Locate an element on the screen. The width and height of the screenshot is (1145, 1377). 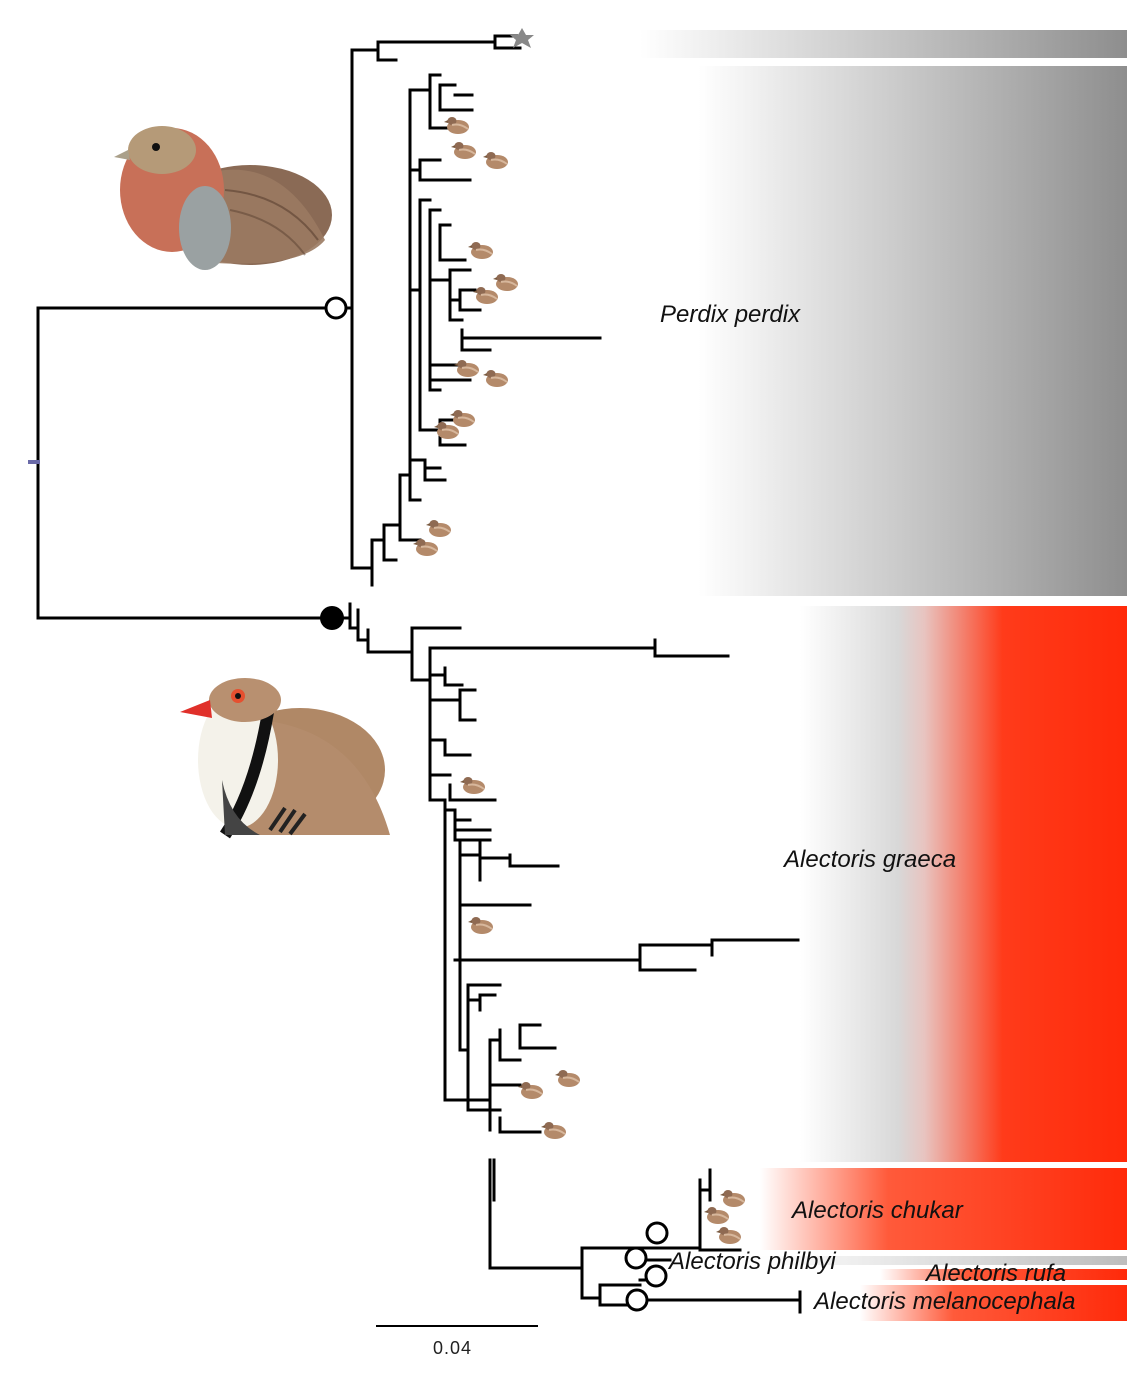
band-alectoris-melanocephala is located at coordinates (993, 1303).